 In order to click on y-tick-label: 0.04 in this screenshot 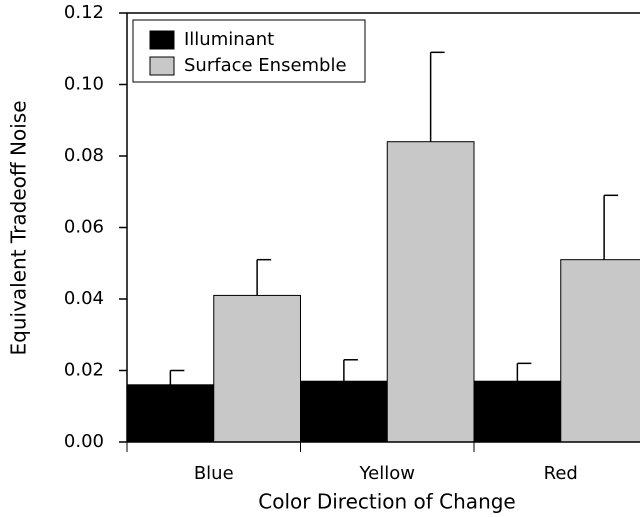, I will do `click(84, 298)`.